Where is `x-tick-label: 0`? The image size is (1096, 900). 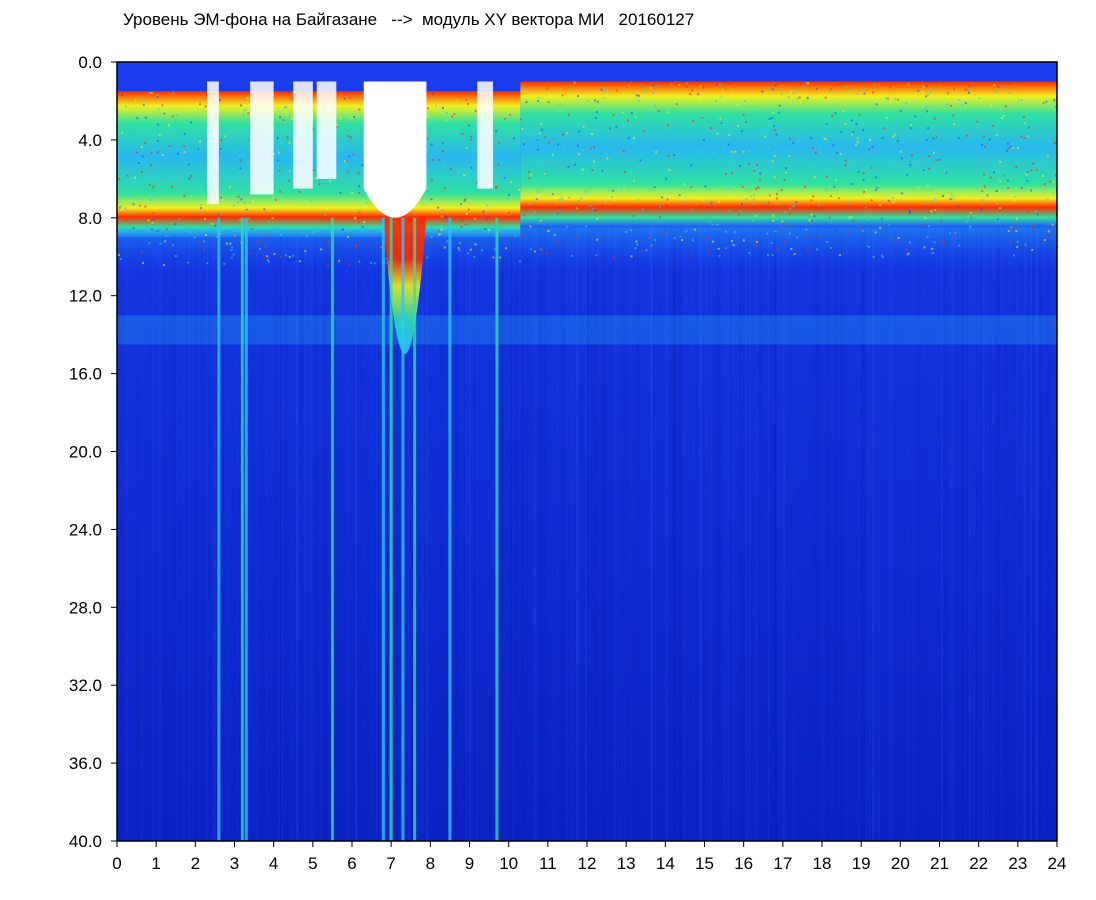 x-tick-label: 0 is located at coordinates (116, 863).